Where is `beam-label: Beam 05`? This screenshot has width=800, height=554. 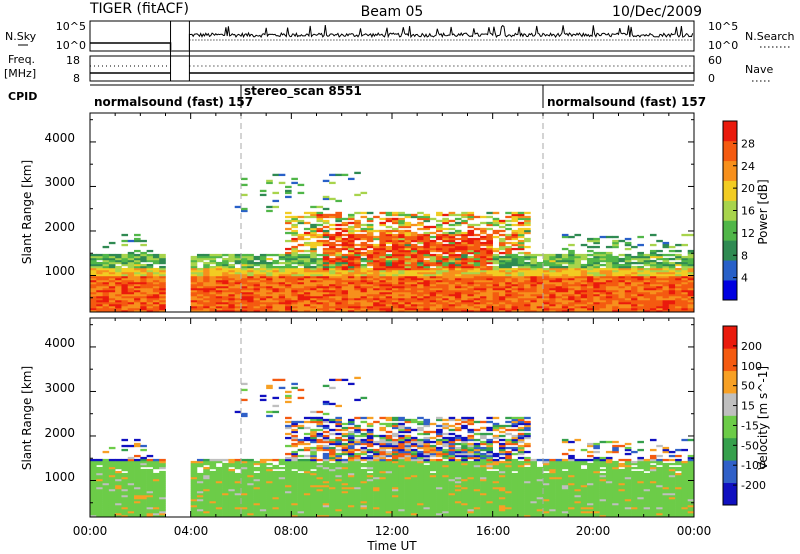 beam-label: Beam 05 is located at coordinates (392, 12).